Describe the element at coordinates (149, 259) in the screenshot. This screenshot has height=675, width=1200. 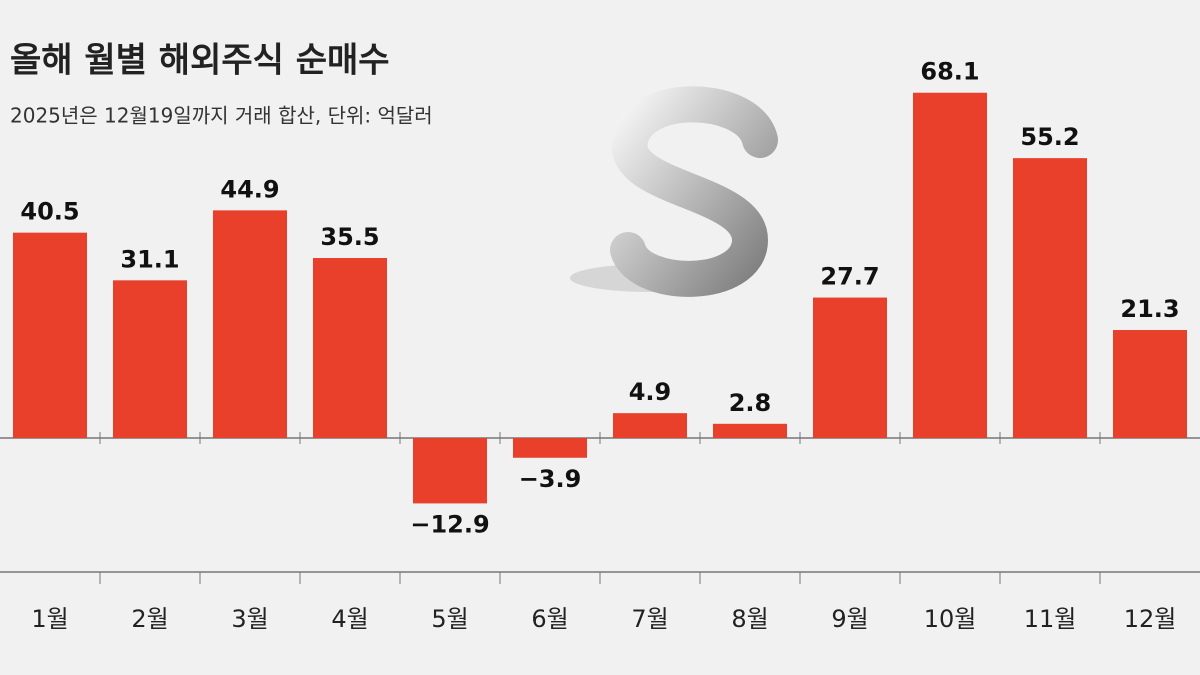
I see `data-label: 31.1` at that location.